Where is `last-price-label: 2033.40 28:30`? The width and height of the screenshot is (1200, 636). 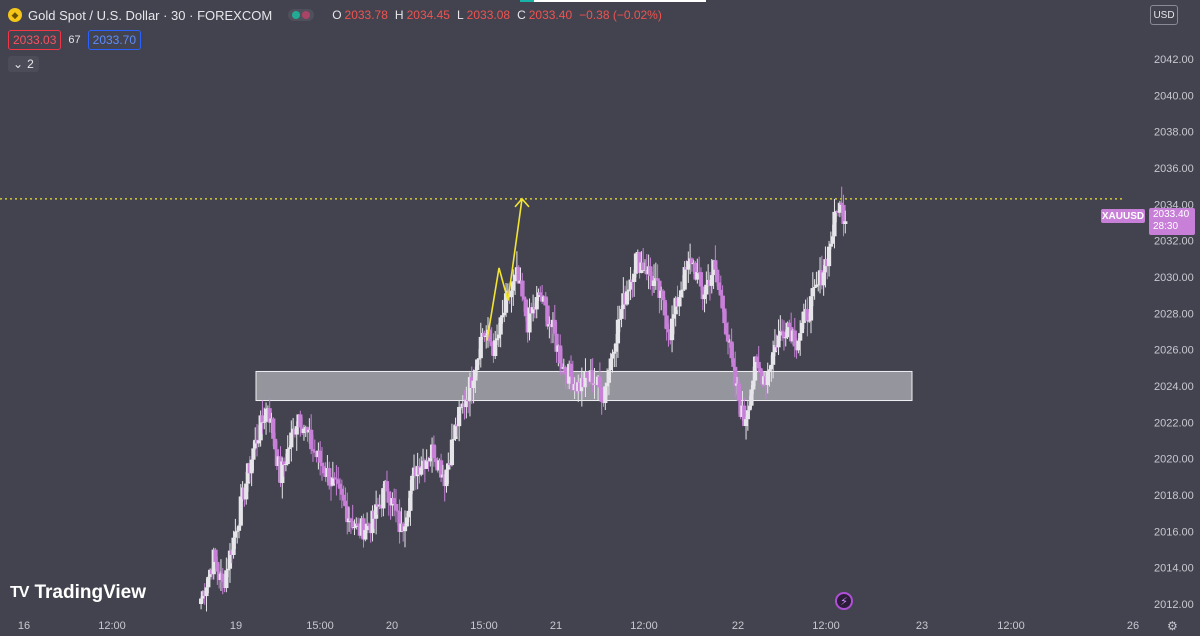 last-price-label: 2033.40 28:30 is located at coordinates (1172, 221).